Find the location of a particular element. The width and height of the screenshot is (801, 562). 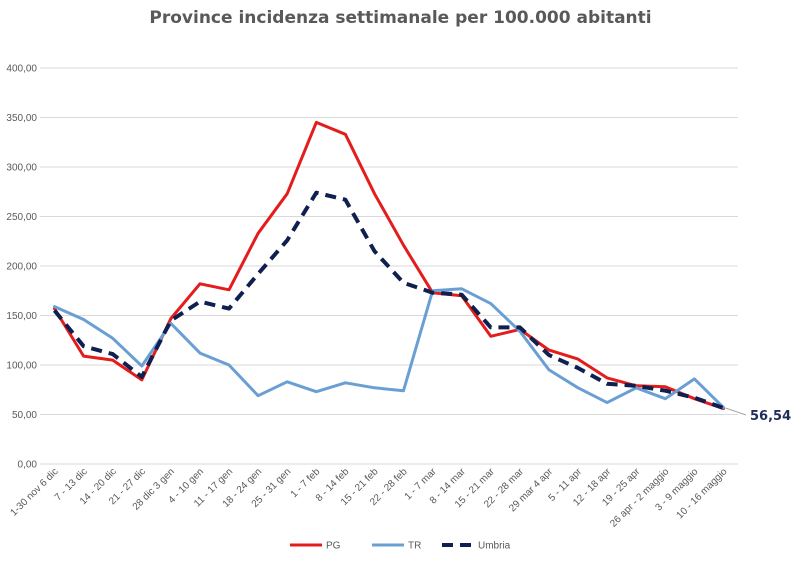

y-tick-label: 150,00 is located at coordinates (21, 316).